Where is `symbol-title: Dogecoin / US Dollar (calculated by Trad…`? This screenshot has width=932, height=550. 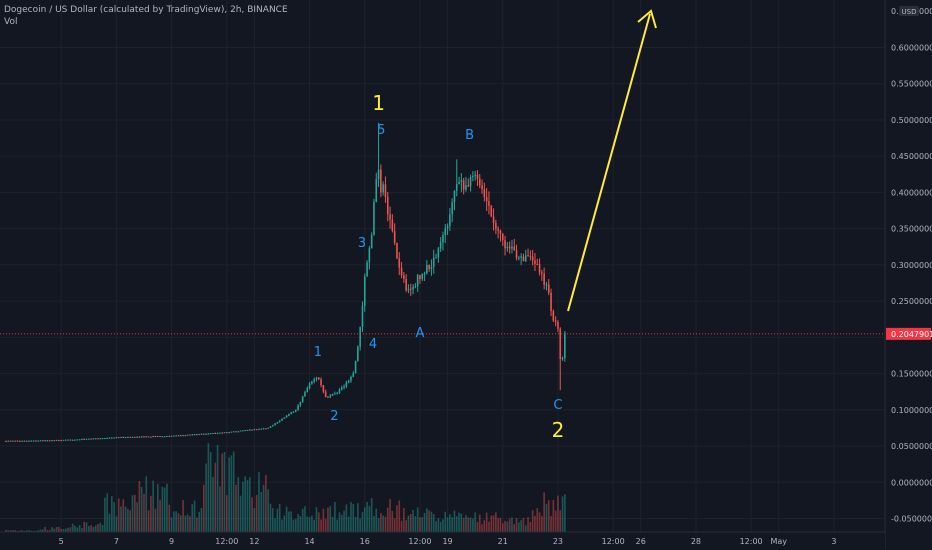
symbol-title: Dogecoin / US Dollar (calculated by Trad… is located at coordinates (146, 10).